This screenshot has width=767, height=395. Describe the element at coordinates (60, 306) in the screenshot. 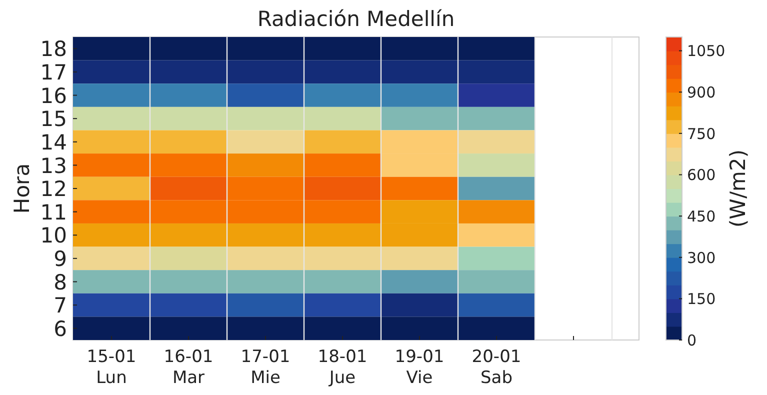

I see `y-tick-label: 7` at that location.